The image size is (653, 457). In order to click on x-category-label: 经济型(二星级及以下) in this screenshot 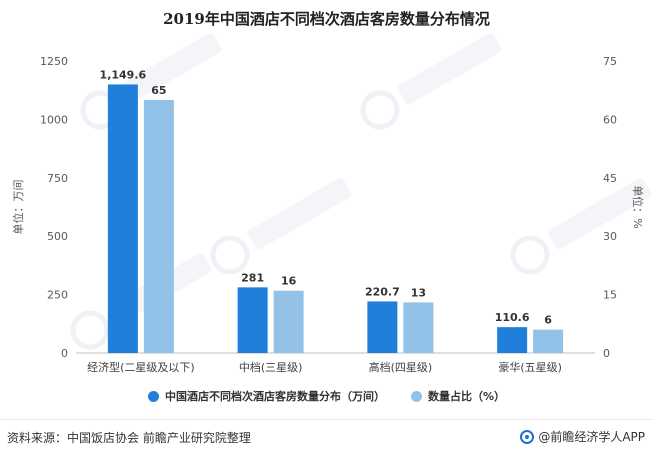, I will do `click(141, 367)`.